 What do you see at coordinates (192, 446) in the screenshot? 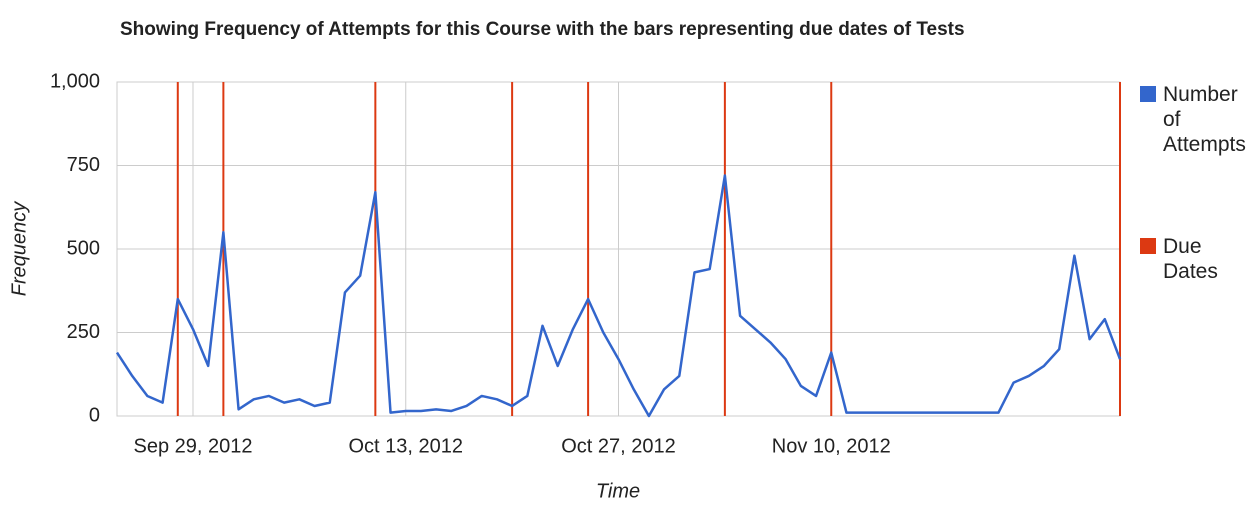
I see `x-tick-label: Sep 29, 2012` at bounding box center [192, 446].